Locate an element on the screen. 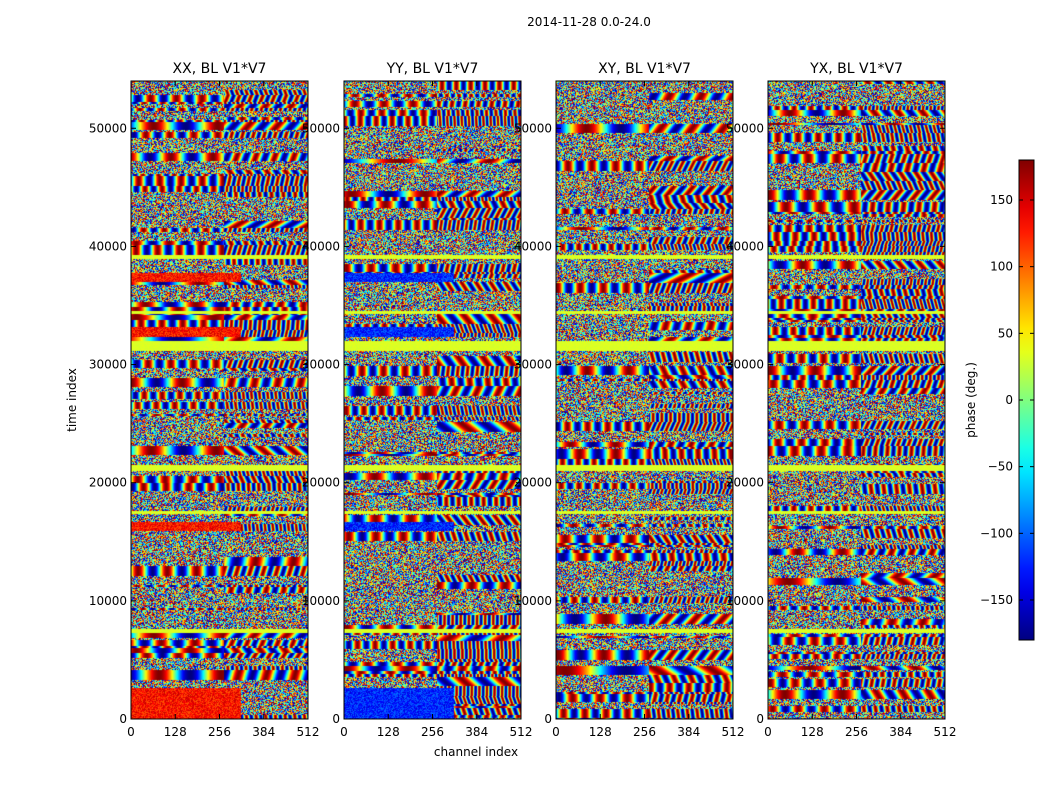  x-axis-label: channel index is located at coordinates (476, 752).